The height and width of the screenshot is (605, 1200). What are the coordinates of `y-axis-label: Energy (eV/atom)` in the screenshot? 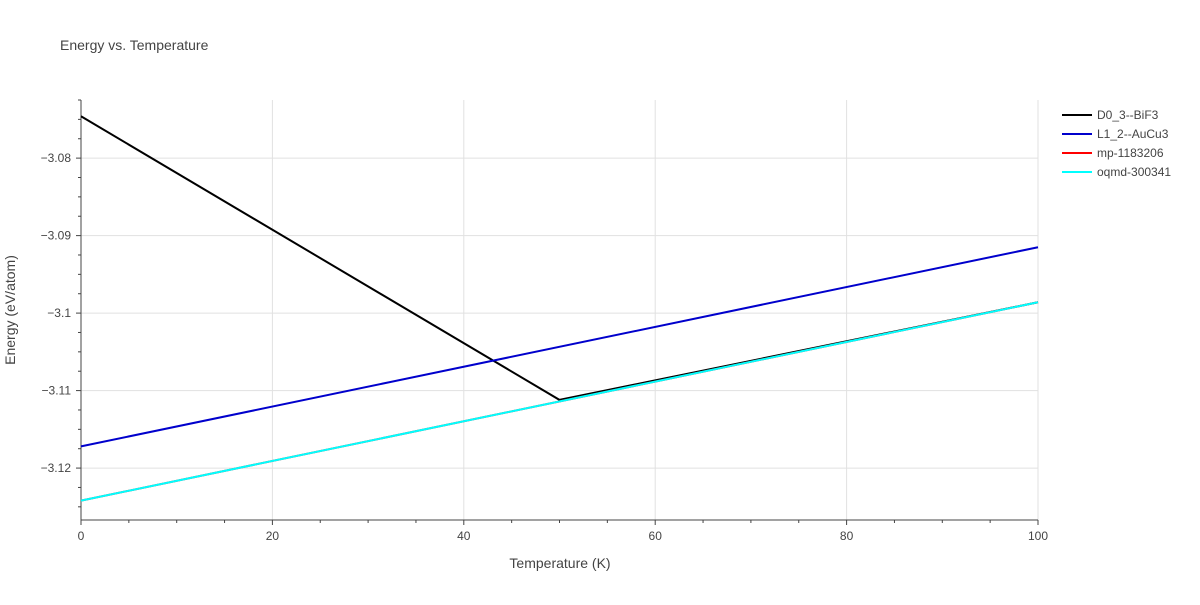 It's located at (10, 310).